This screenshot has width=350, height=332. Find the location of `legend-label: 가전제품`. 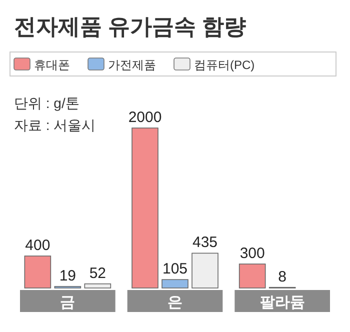

legend-label: 가전제품 is located at coordinates (132, 65).